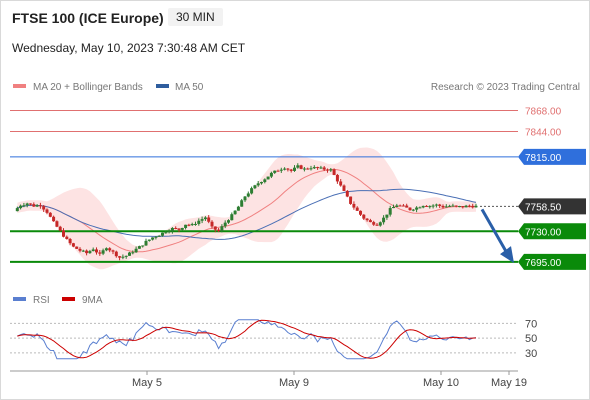 The width and height of the screenshot is (590, 400). I want to click on copyright-text: Research © 2023 Trading Central, so click(505, 87).